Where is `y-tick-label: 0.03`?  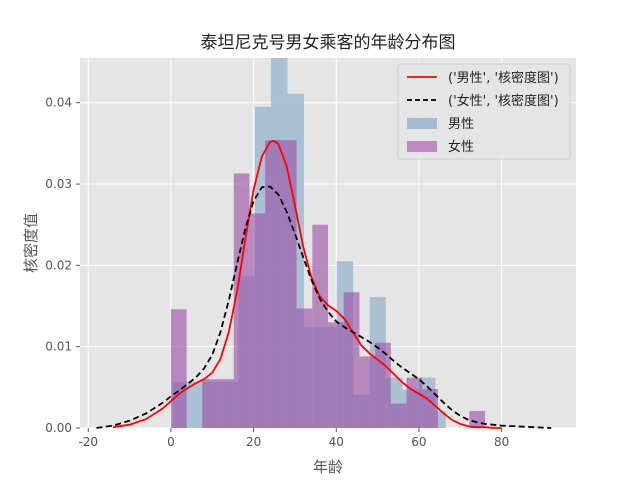
y-tick-label: 0.03 is located at coordinates (58, 184).